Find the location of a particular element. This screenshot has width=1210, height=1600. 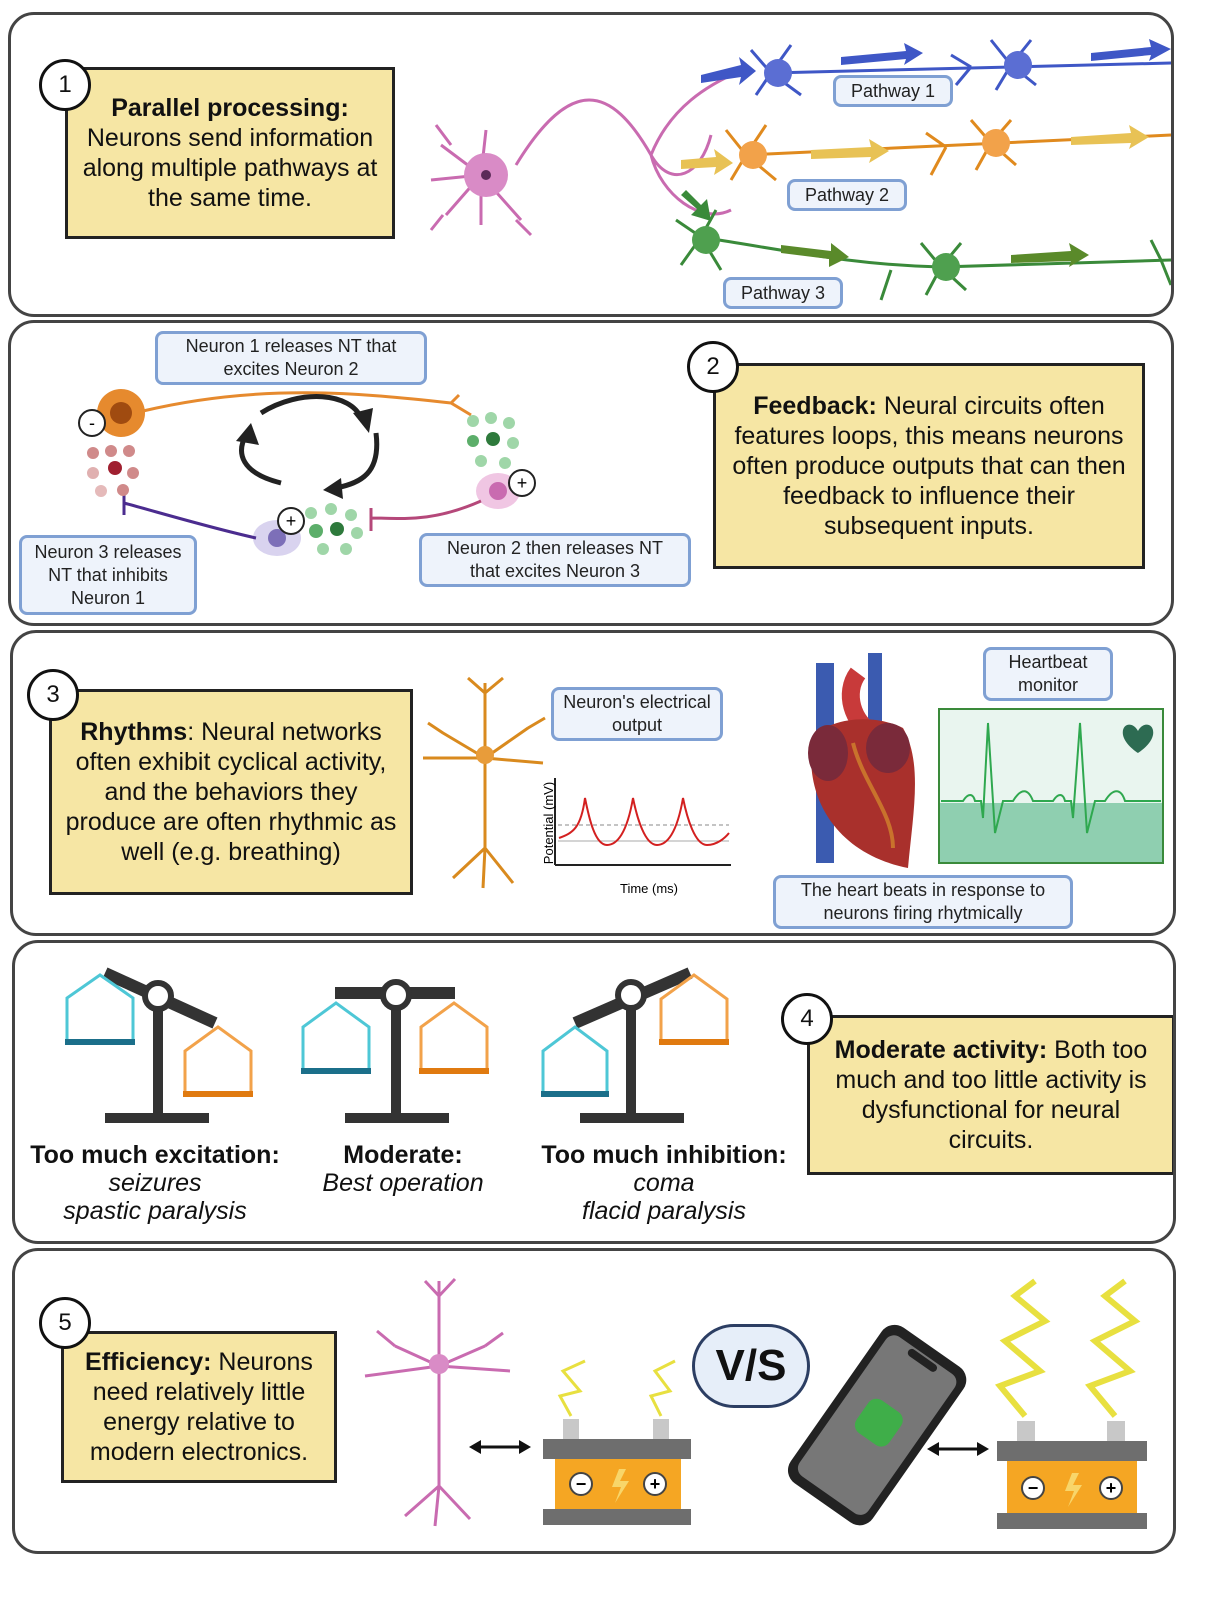

scale-moderate is located at coordinates (395, 1051).